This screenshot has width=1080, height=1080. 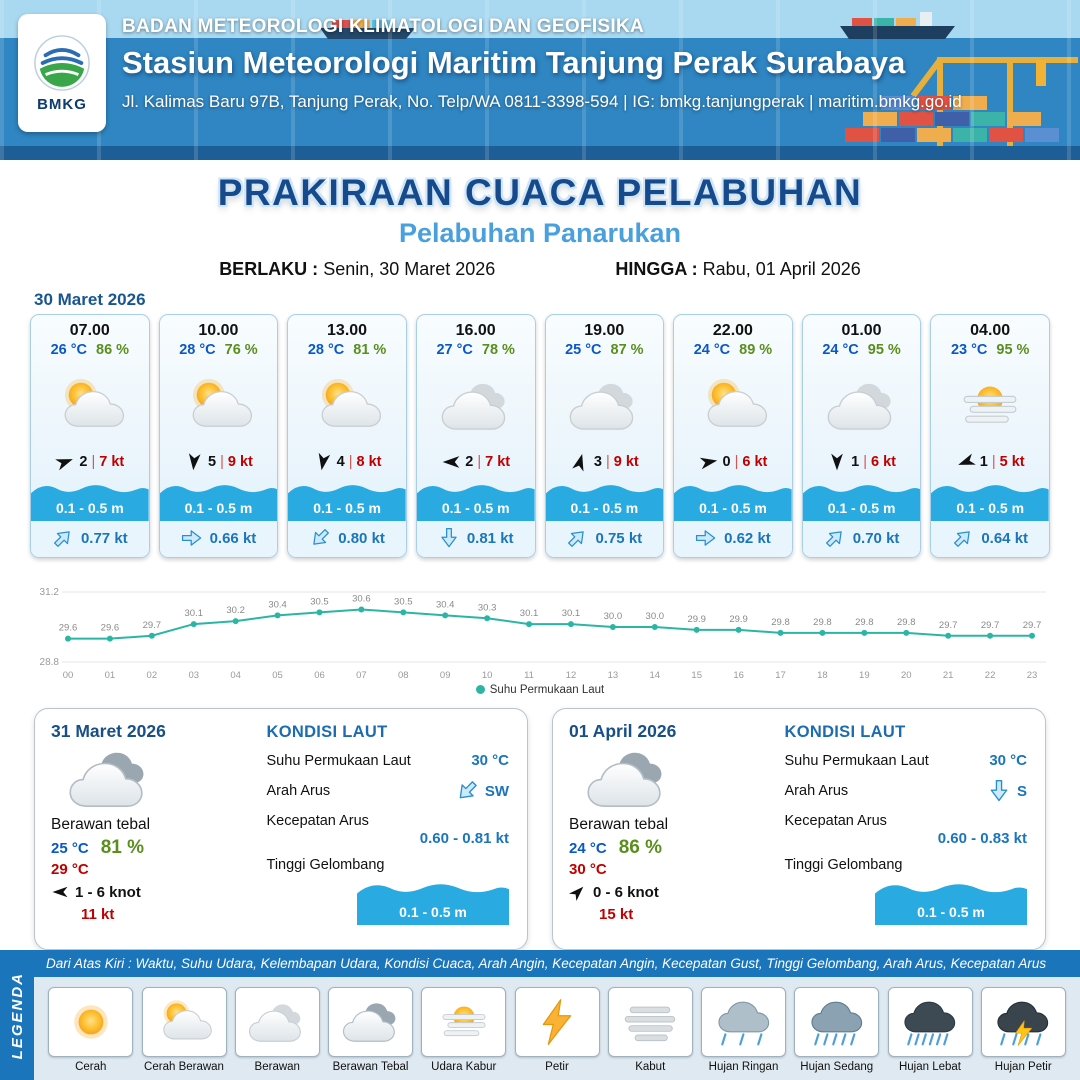 What do you see at coordinates (540, 690) in the screenshot?
I see `chart-legend: Suhu Permukaan Laut` at bounding box center [540, 690].